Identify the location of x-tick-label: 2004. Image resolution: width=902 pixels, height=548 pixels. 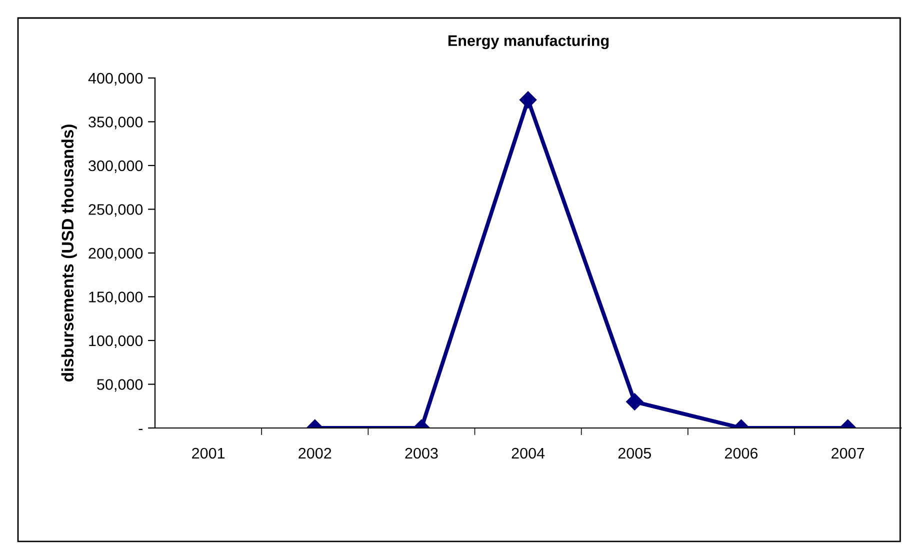
(528, 453).